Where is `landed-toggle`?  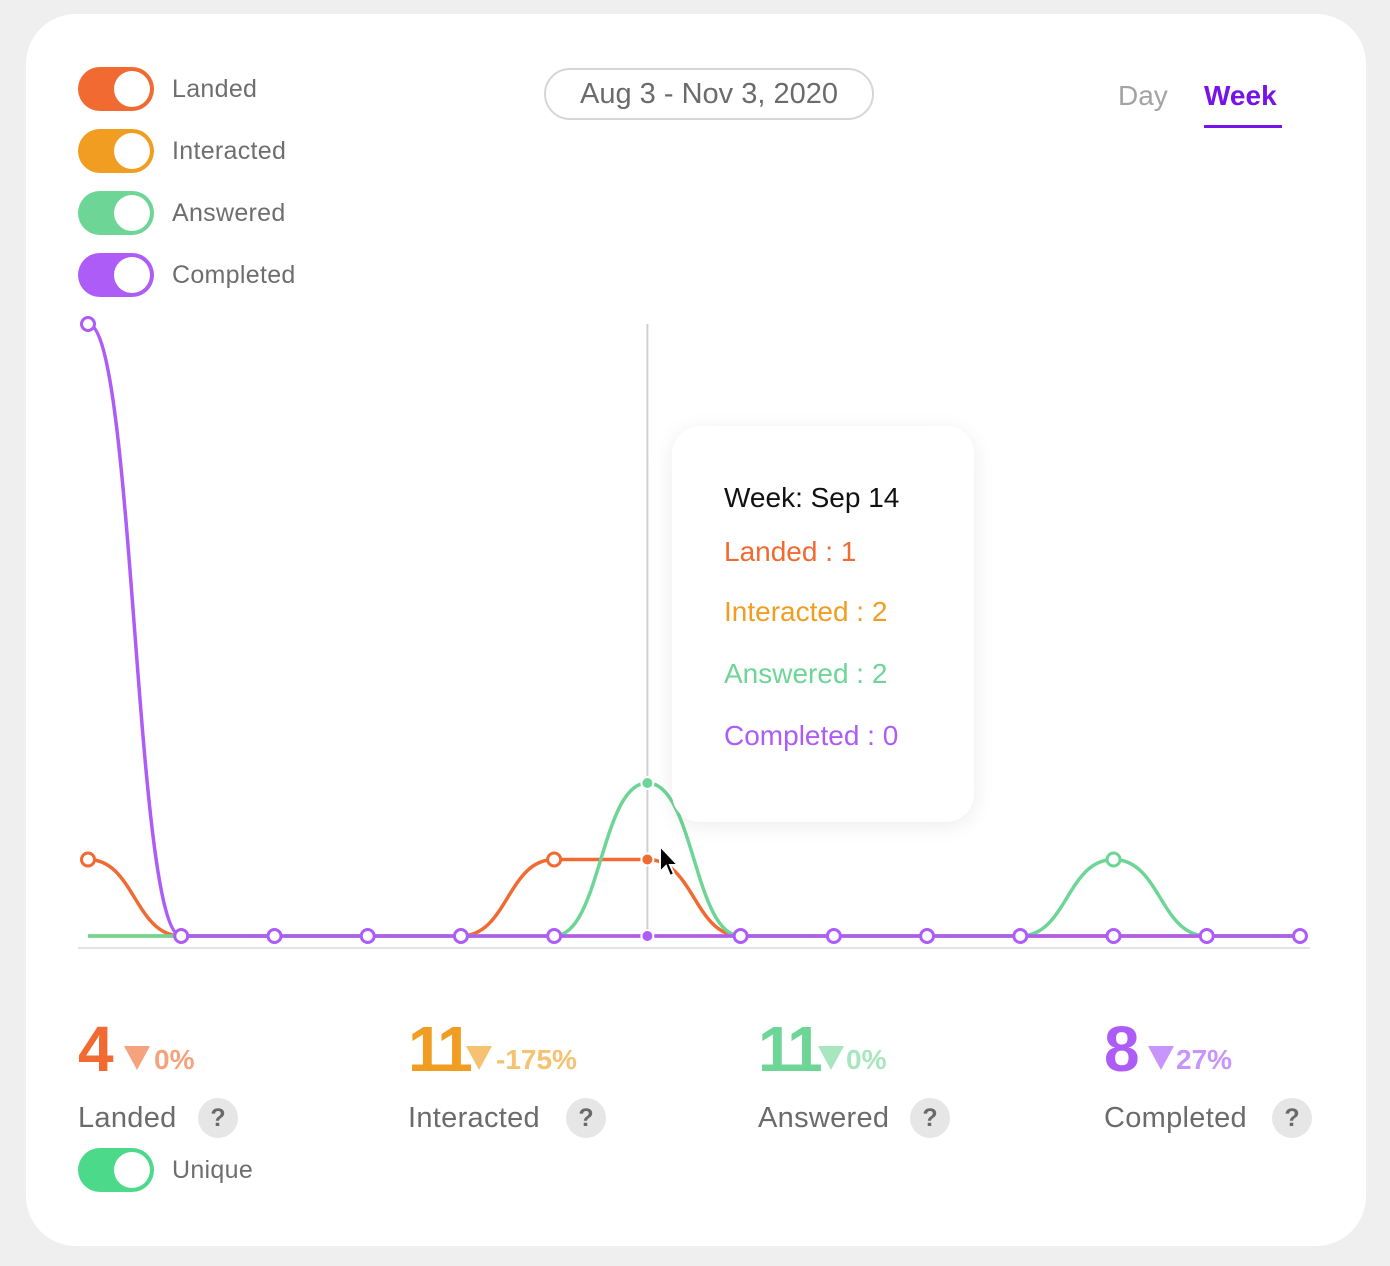
landed-toggle is located at coordinates (116, 89).